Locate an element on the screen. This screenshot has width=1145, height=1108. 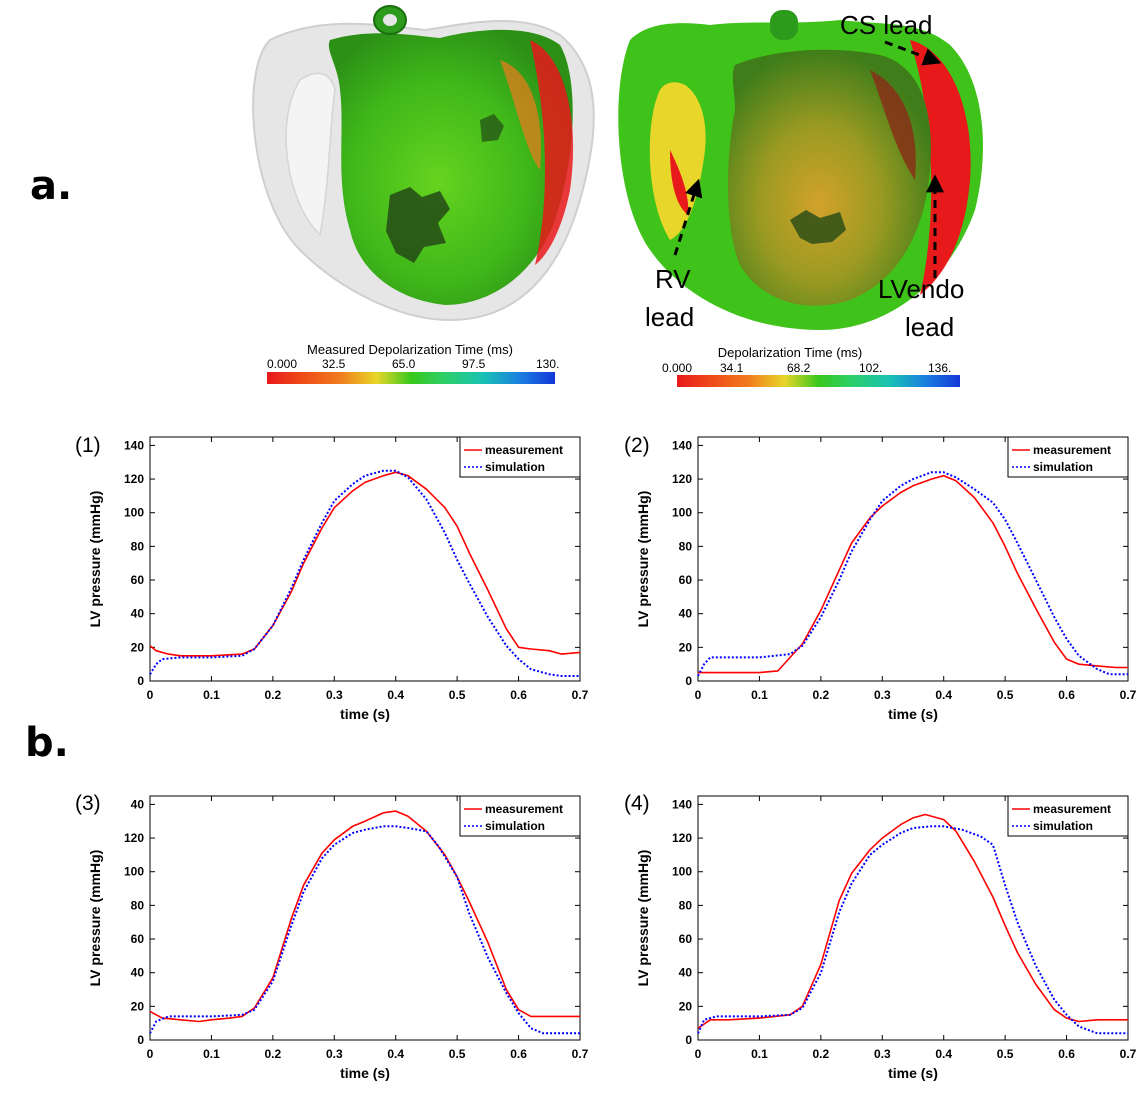
left-colorbar is located at coordinates (411, 378).